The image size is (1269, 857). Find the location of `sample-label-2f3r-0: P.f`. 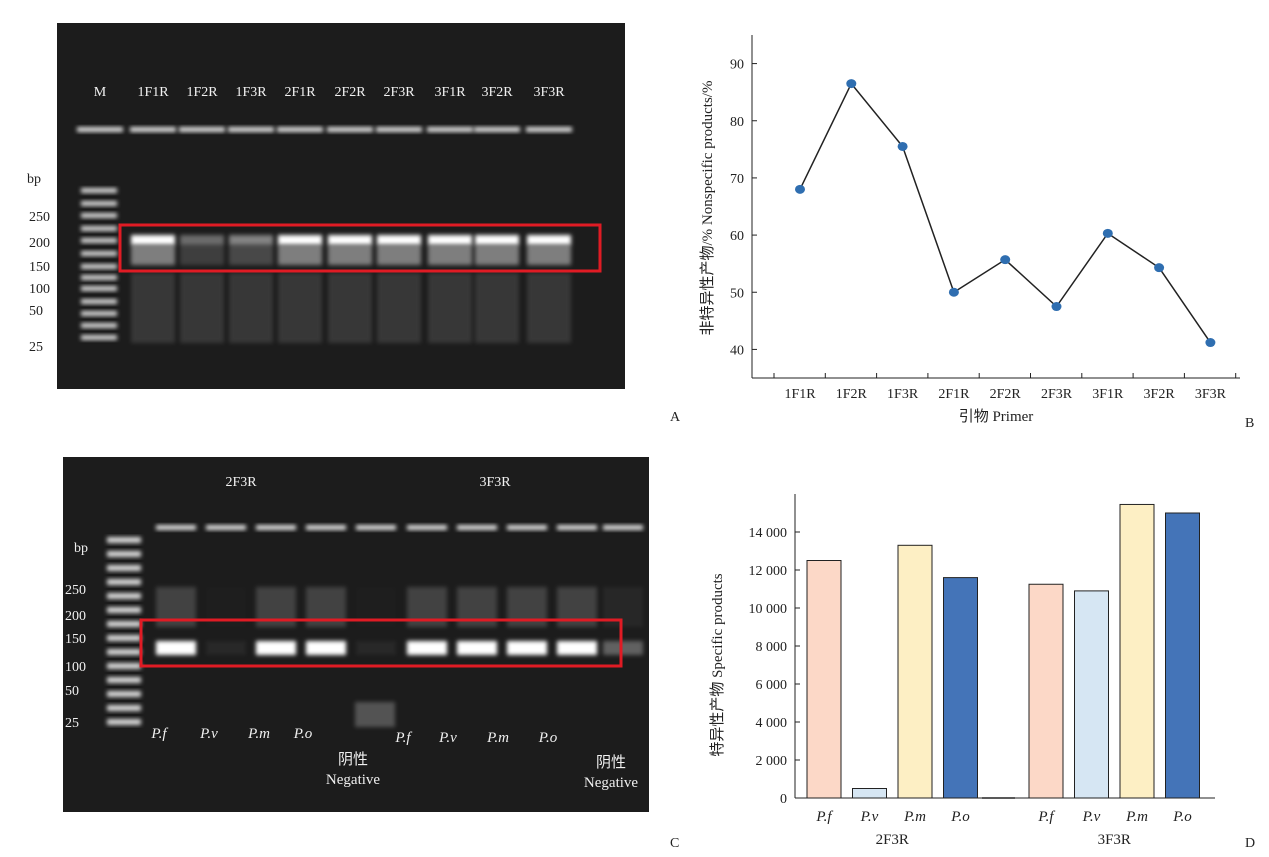

sample-label-2f3r-0: P.f is located at coordinates (159, 734).